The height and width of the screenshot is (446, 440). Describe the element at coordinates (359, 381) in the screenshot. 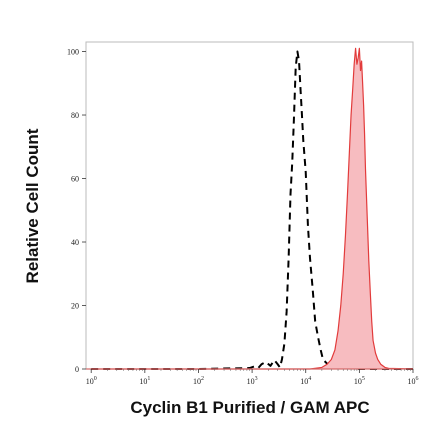

I see `x-tick-label: 10⁵` at that location.